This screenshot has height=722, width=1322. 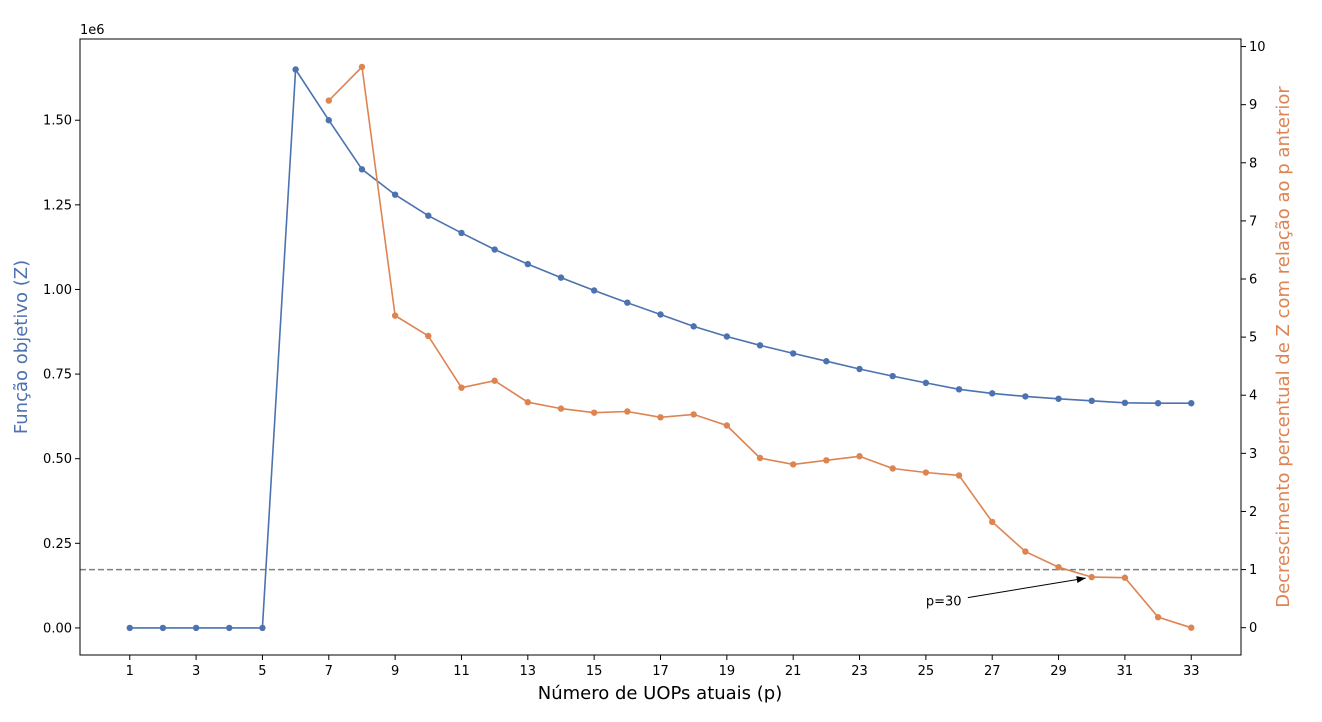 I want to click on annotation-label: p=30, so click(x=944, y=602).